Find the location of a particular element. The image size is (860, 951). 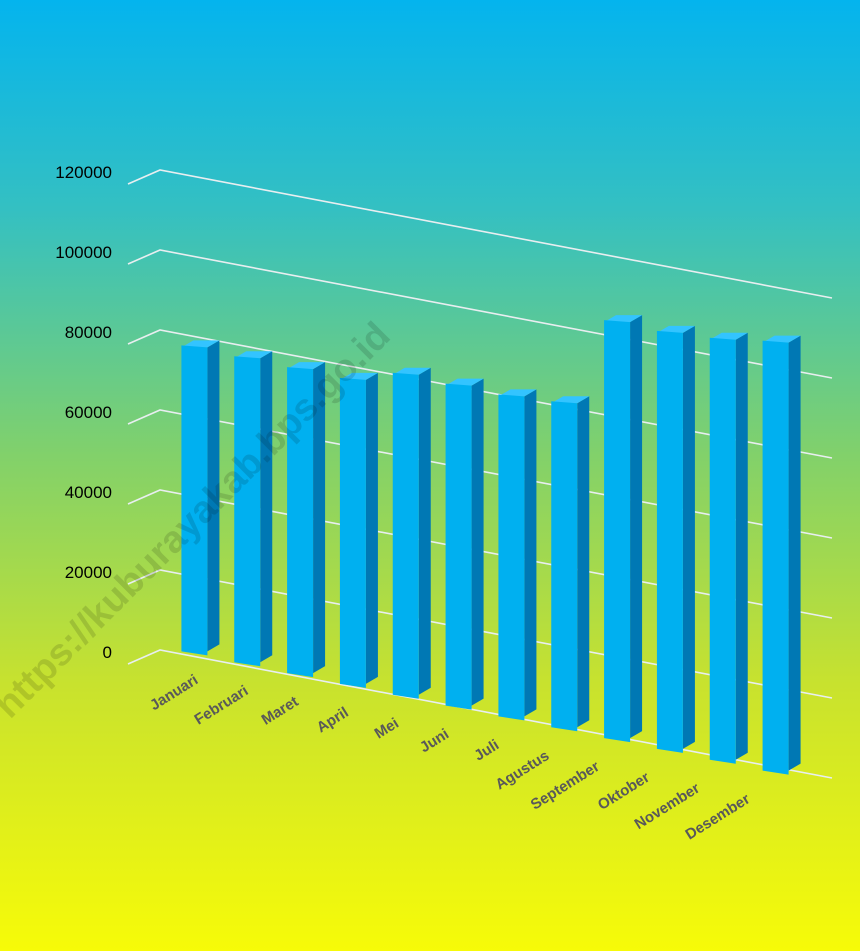

x-tick-label: Februari is located at coordinates (221, 705).